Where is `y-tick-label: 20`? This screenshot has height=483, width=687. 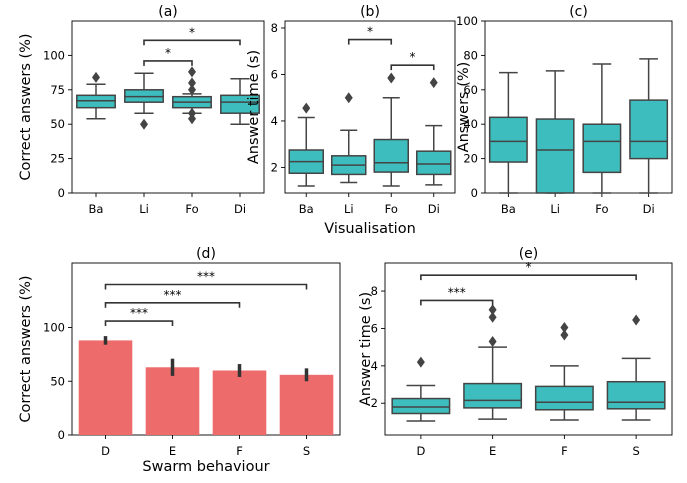
y-tick-label: 20 is located at coordinates (470, 159).